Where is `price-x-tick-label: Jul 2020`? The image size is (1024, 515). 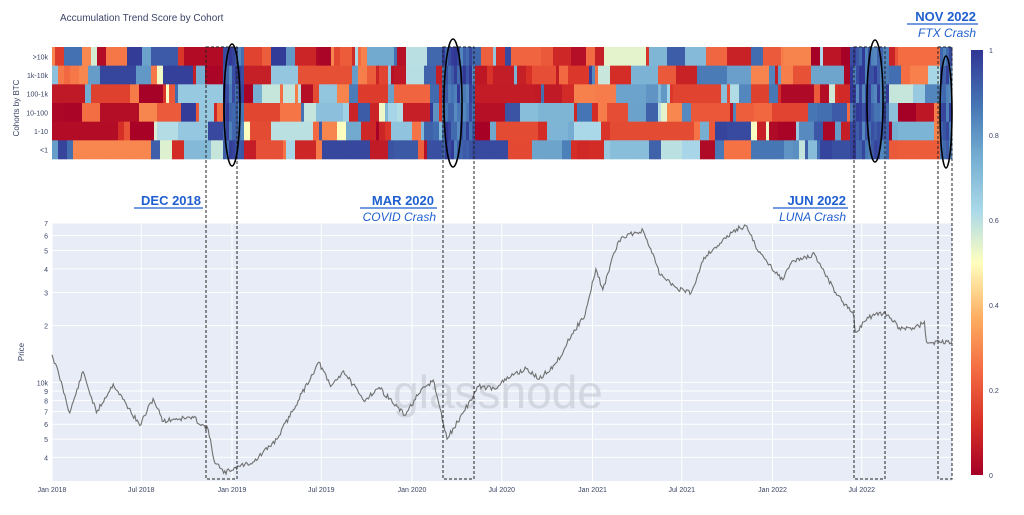
price-x-tick-label: Jul 2020 is located at coordinates (502, 490).